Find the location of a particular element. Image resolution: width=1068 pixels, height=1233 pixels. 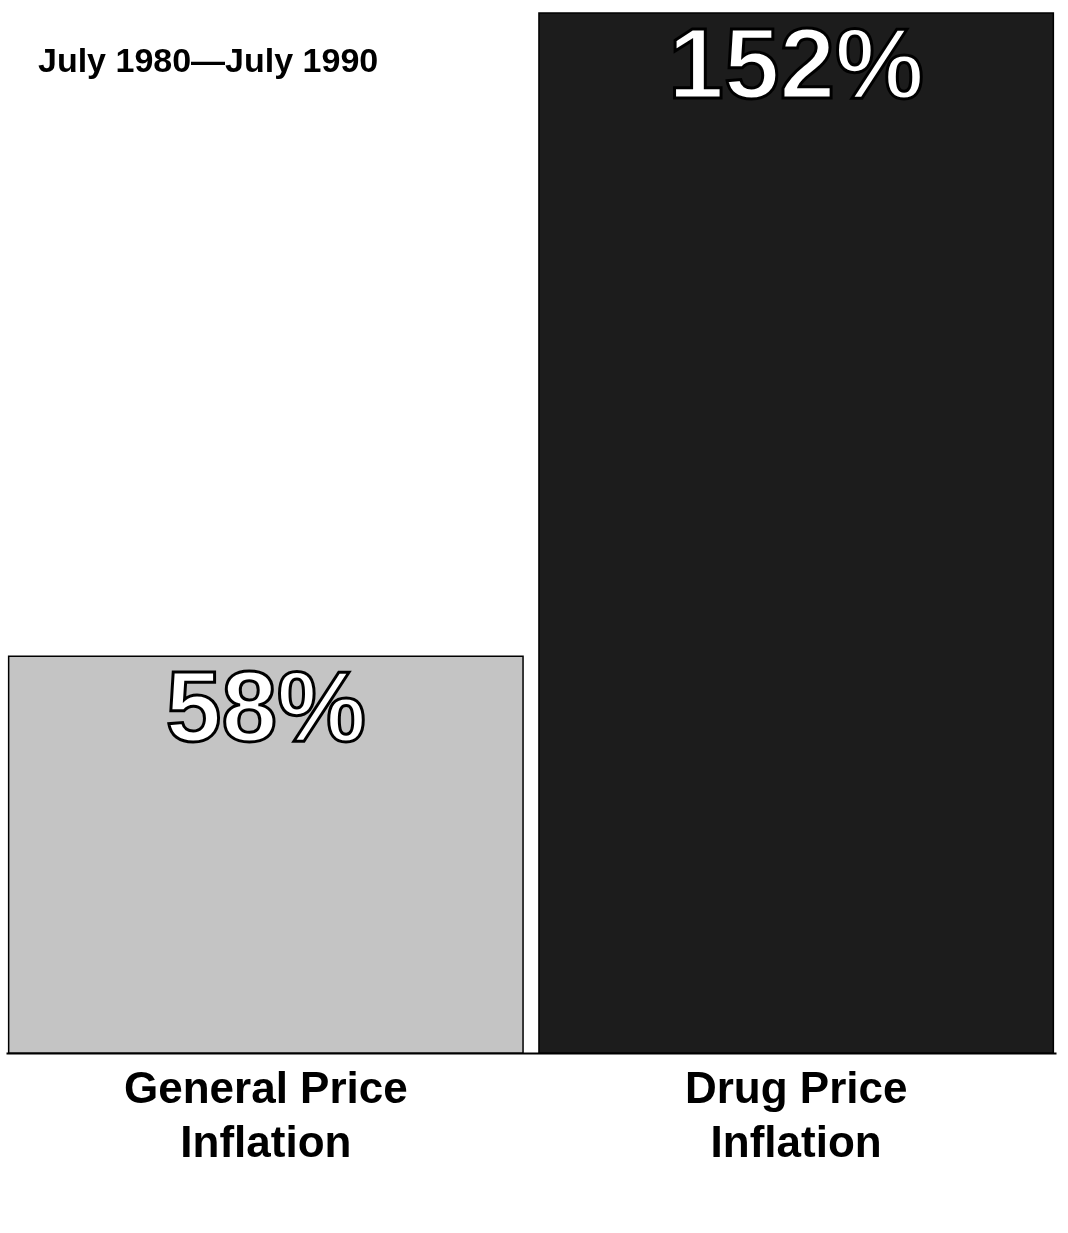

data-label: 152% is located at coordinates (796, 63).